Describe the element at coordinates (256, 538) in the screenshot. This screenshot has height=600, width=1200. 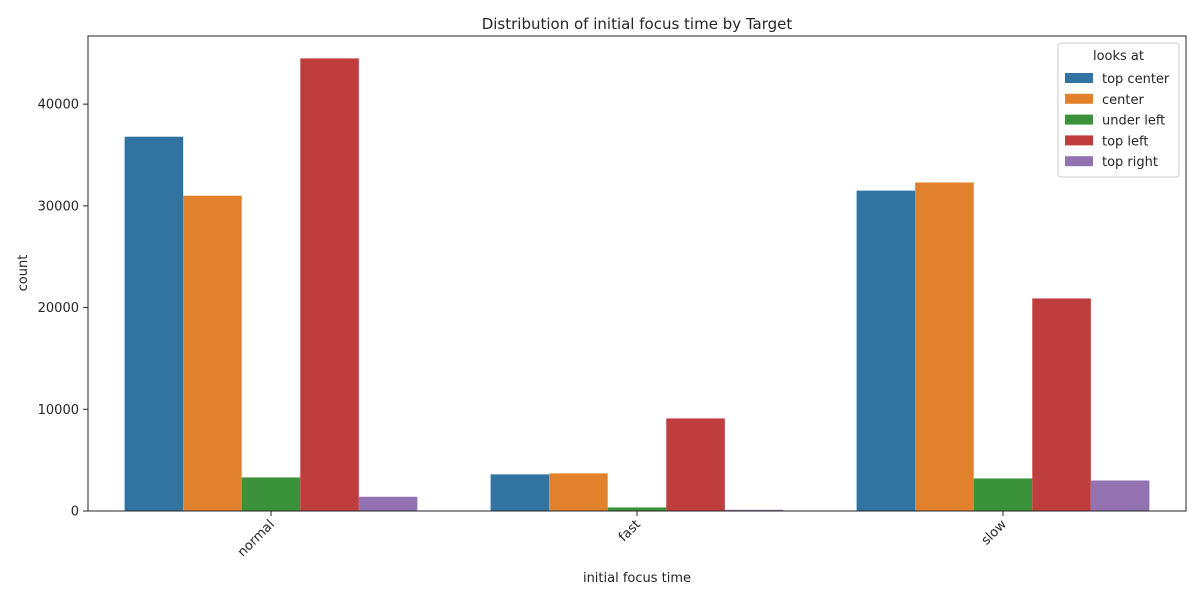
I see `x-tick-label-normal: normal` at that location.